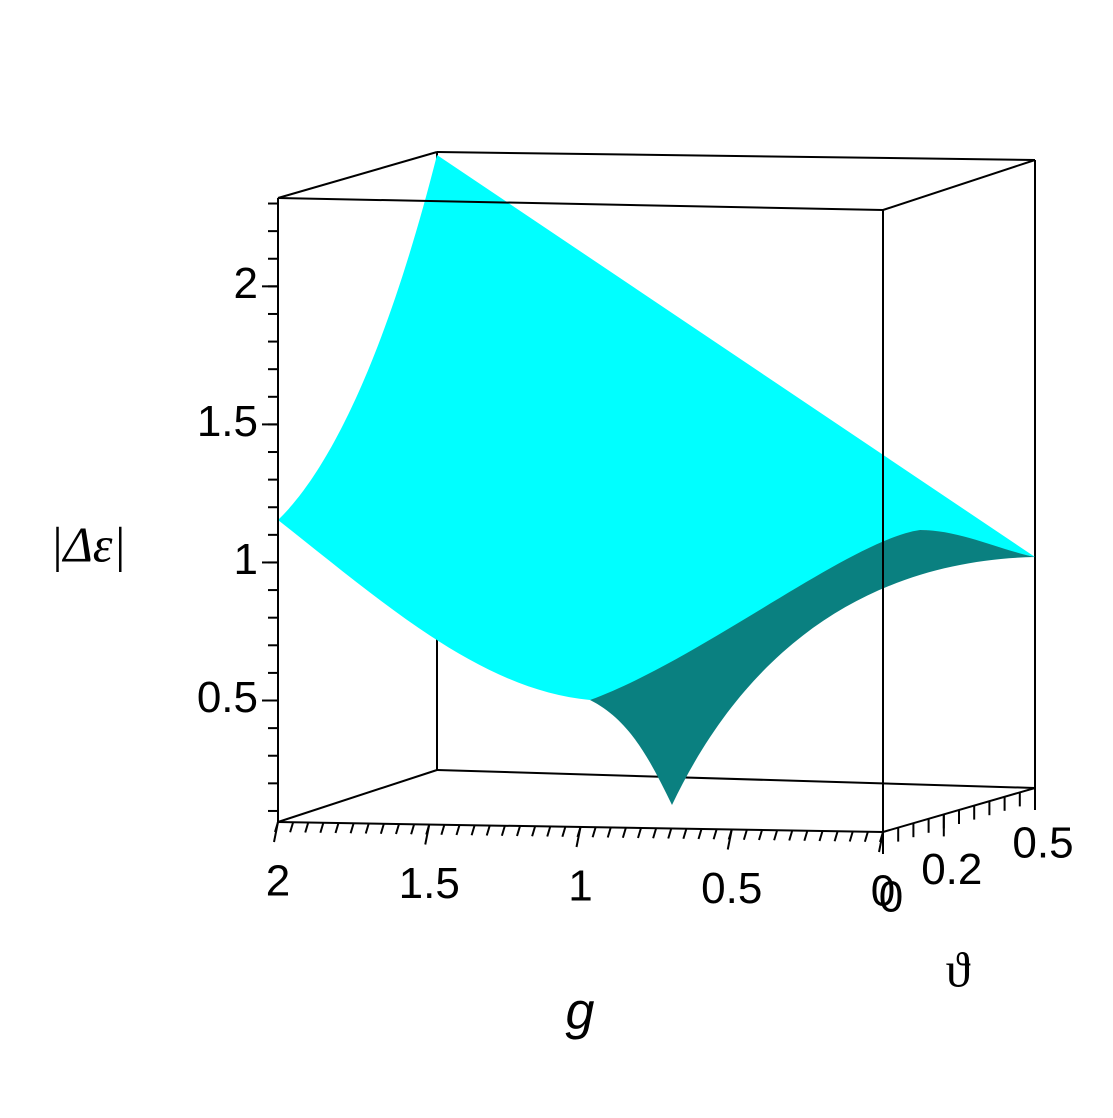 The width and height of the screenshot is (1113, 1118). Describe the element at coordinates (227, 697) in the screenshot. I see `z-tick-label: 0.5` at that location.